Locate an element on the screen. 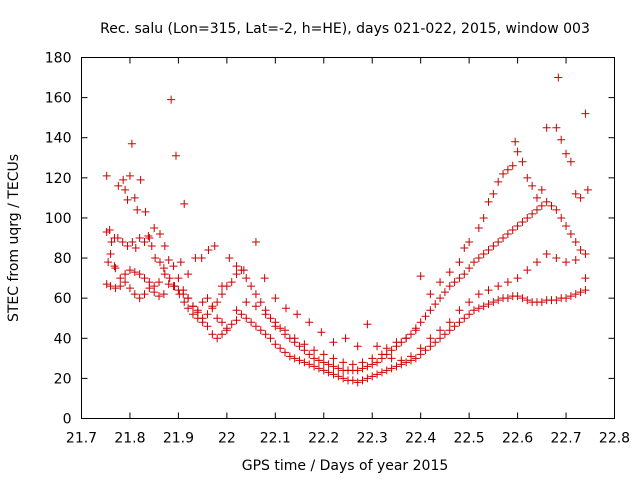  y-tick-label: 160 is located at coordinates (58, 99).